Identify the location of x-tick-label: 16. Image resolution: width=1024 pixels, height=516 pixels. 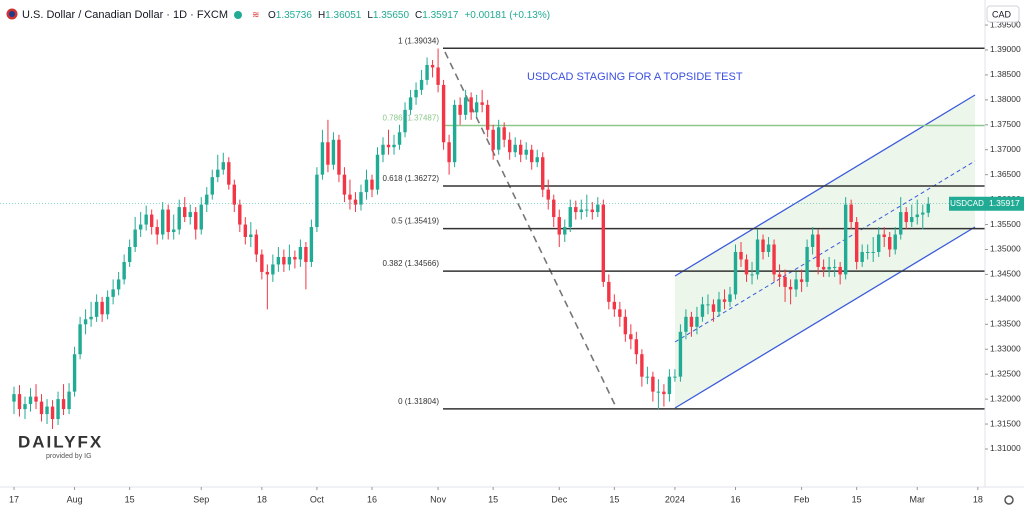
(372, 499).